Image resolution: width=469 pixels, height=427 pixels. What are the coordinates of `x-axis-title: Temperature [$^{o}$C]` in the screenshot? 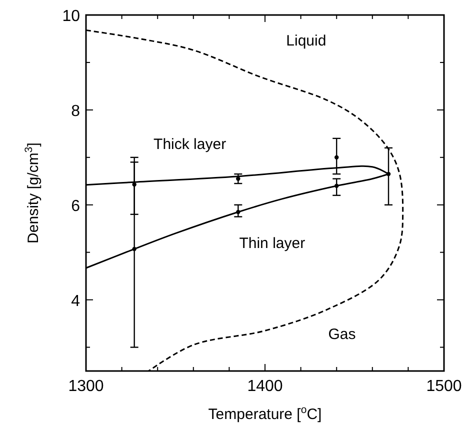 It's located at (265, 413).